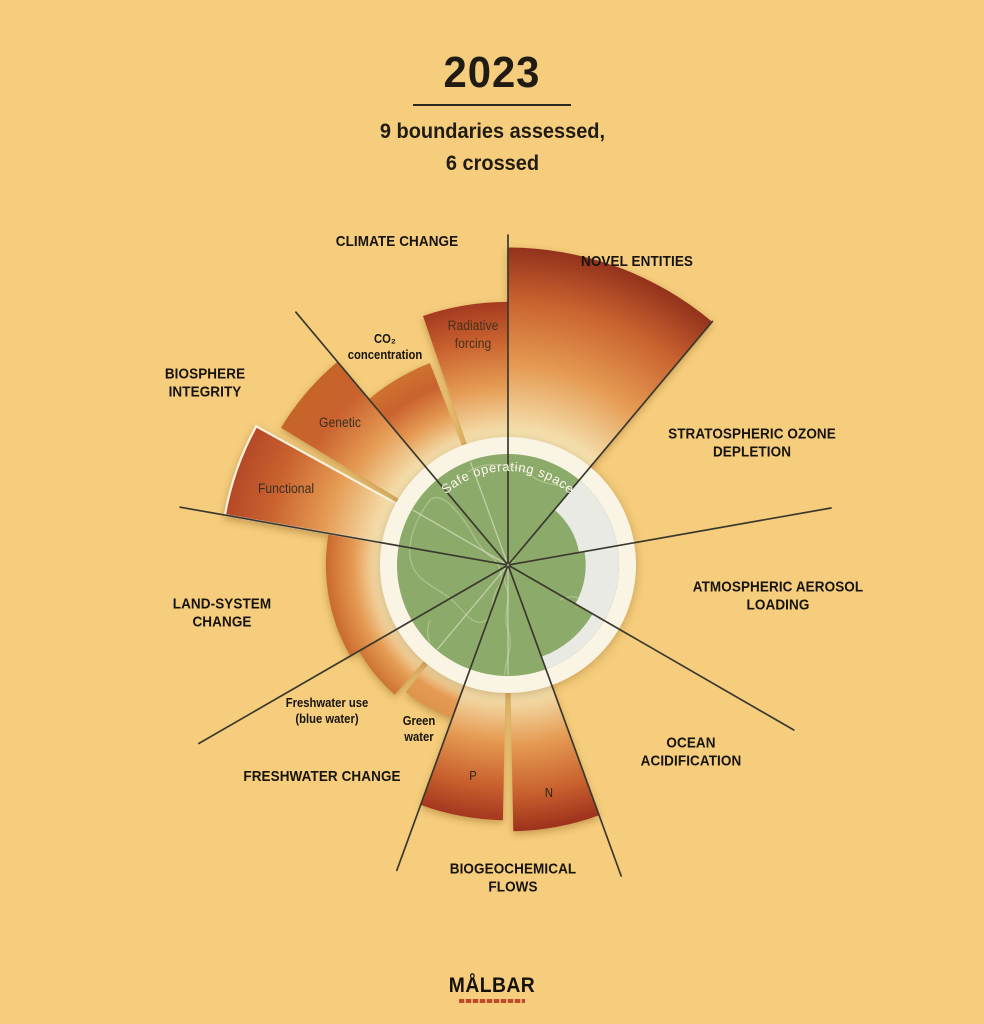 The height and width of the screenshot is (1024, 984). I want to click on title-block: 2023 9 boundaries assessed, 6 crossed, so click(492, 113).